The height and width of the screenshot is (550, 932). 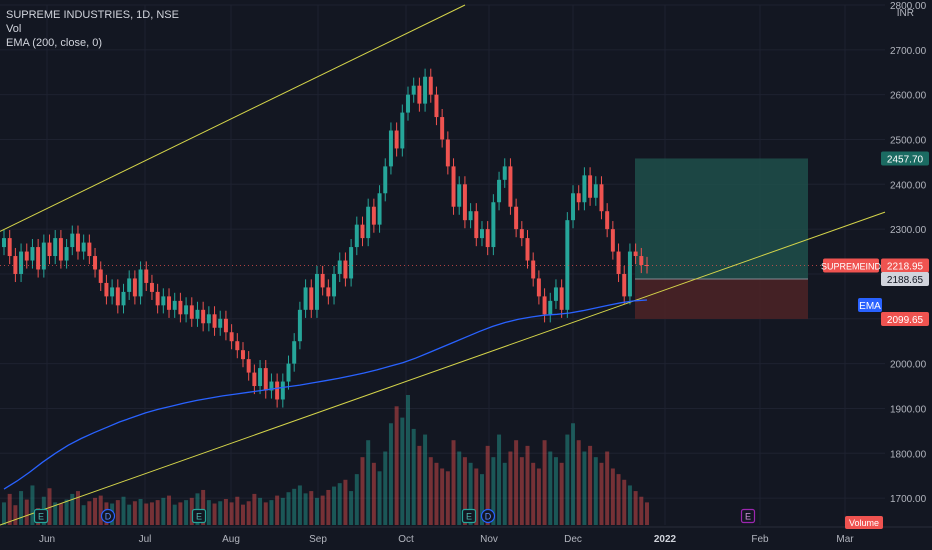 I want to click on y-tick-label: 1900.00, so click(x=908, y=409).